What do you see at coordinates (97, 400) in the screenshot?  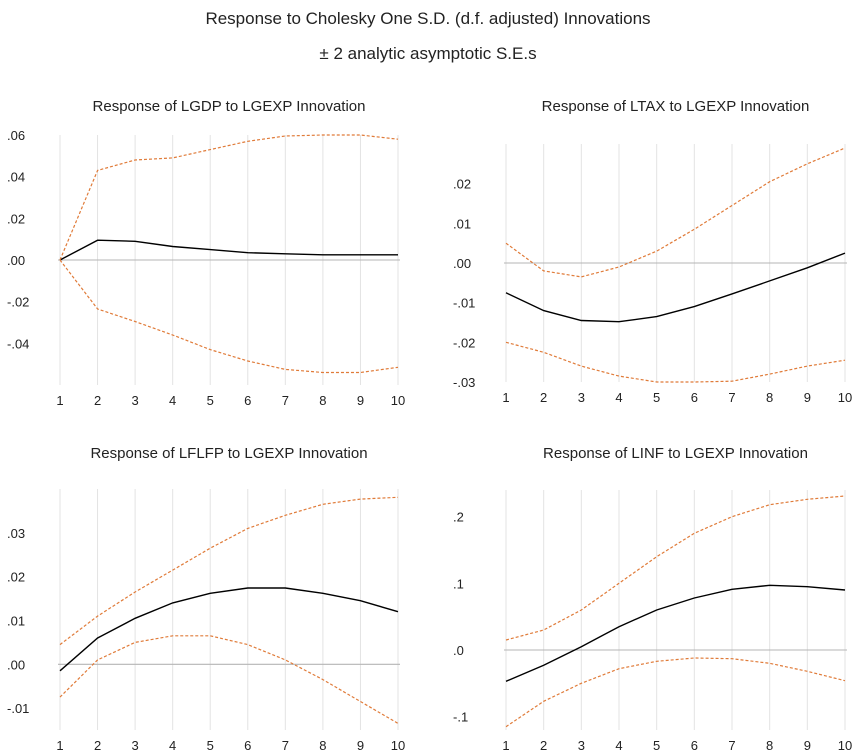 I see `x-tick-label-lgdp: 2` at bounding box center [97, 400].